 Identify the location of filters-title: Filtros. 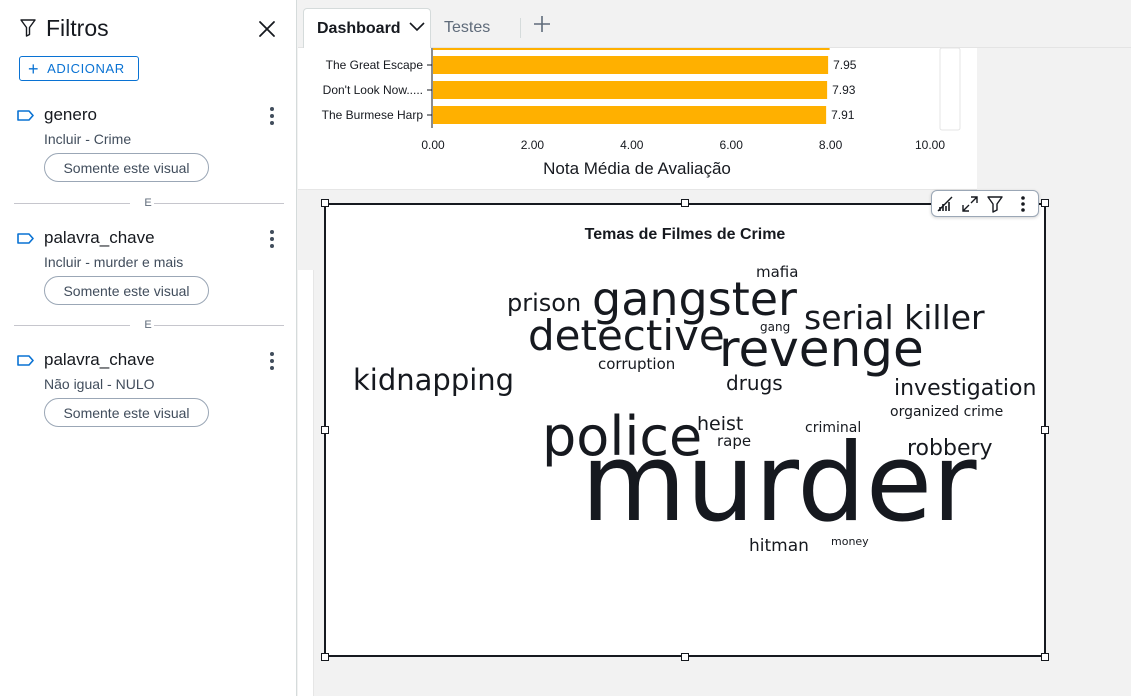
(77, 28).